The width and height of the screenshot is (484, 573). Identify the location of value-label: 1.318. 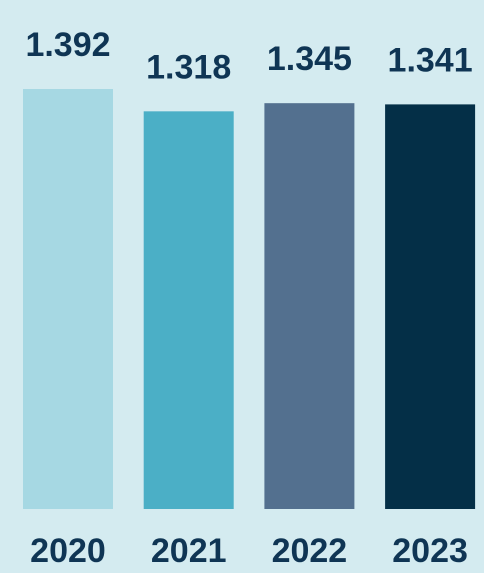
(188, 67).